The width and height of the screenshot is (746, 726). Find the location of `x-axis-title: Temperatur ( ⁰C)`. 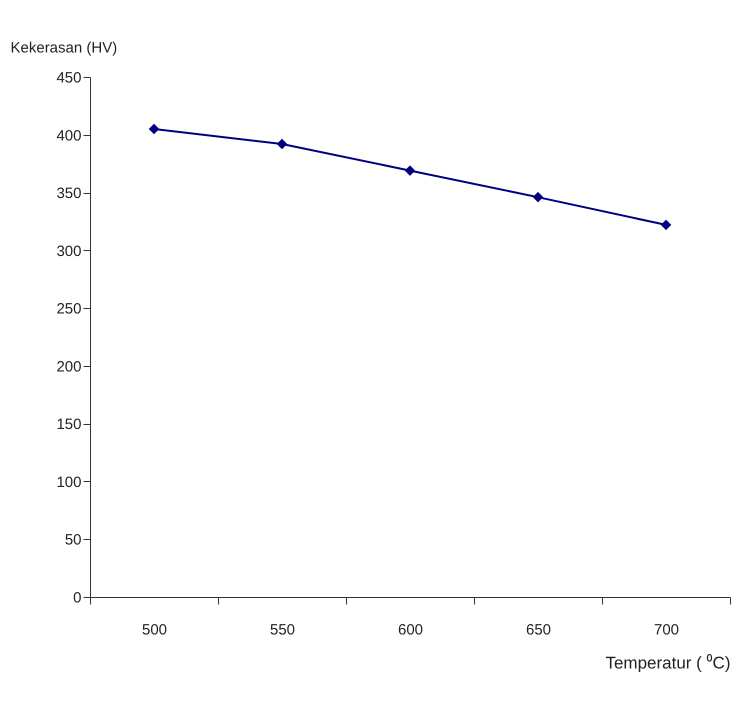

x-axis-title: Temperatur ( ⁰C) is located at coordinates (667, 663).